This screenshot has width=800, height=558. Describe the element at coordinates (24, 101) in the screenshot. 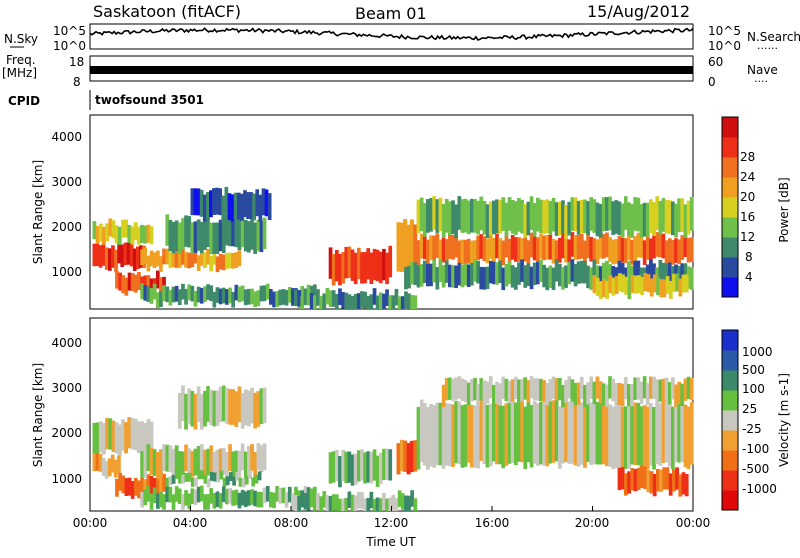

I see `cpid-label: CPID` at that location.